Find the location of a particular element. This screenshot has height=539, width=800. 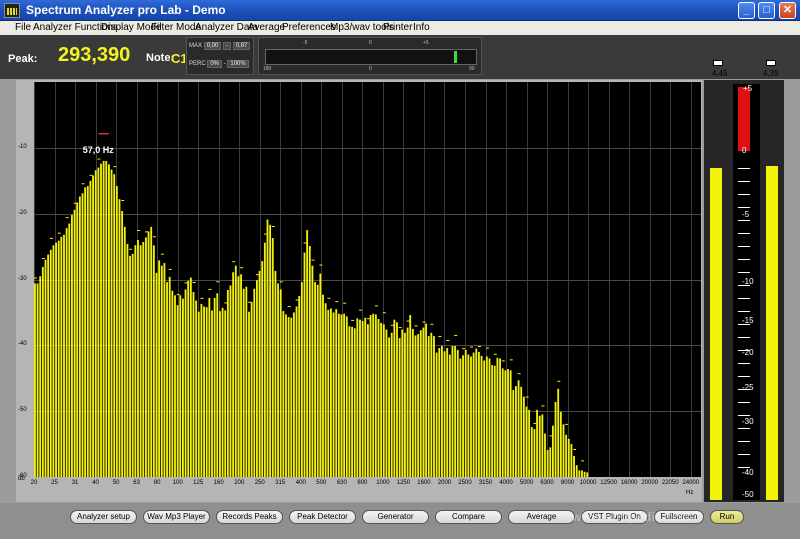

generator-button: Generator is located at coordinates (395, 517).